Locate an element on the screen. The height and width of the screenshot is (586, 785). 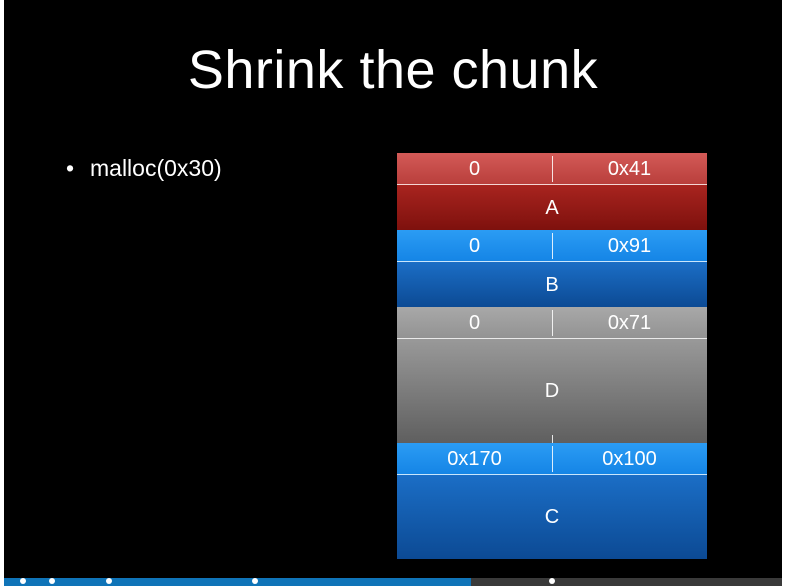
chunk-b-prev-size: 0 is located at coordinates (474, 245).